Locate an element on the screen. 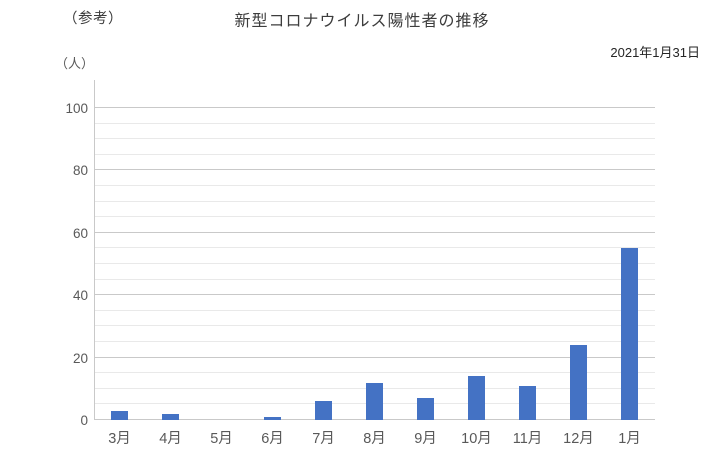 The image size is (724, 459). y-tick-label: 60 is located at coordinates (80, 233).